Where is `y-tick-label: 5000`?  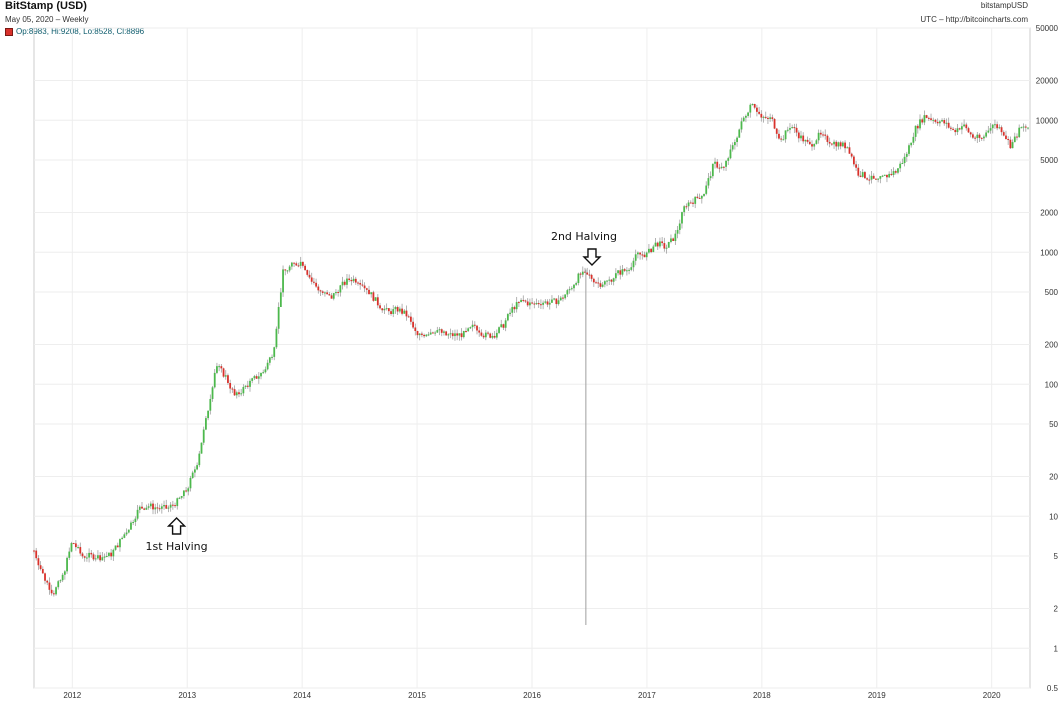 y-tick-label: 5000 is located at coordinates (1049, 160).